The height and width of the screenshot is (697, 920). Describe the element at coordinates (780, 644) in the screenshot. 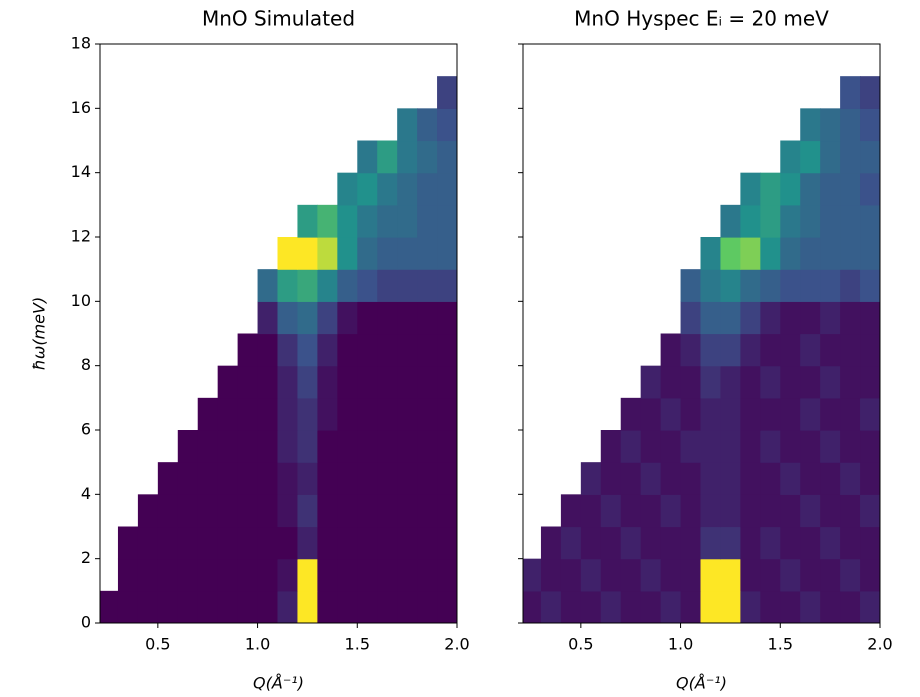

I see `x-tick-label: 1.5` at that location.